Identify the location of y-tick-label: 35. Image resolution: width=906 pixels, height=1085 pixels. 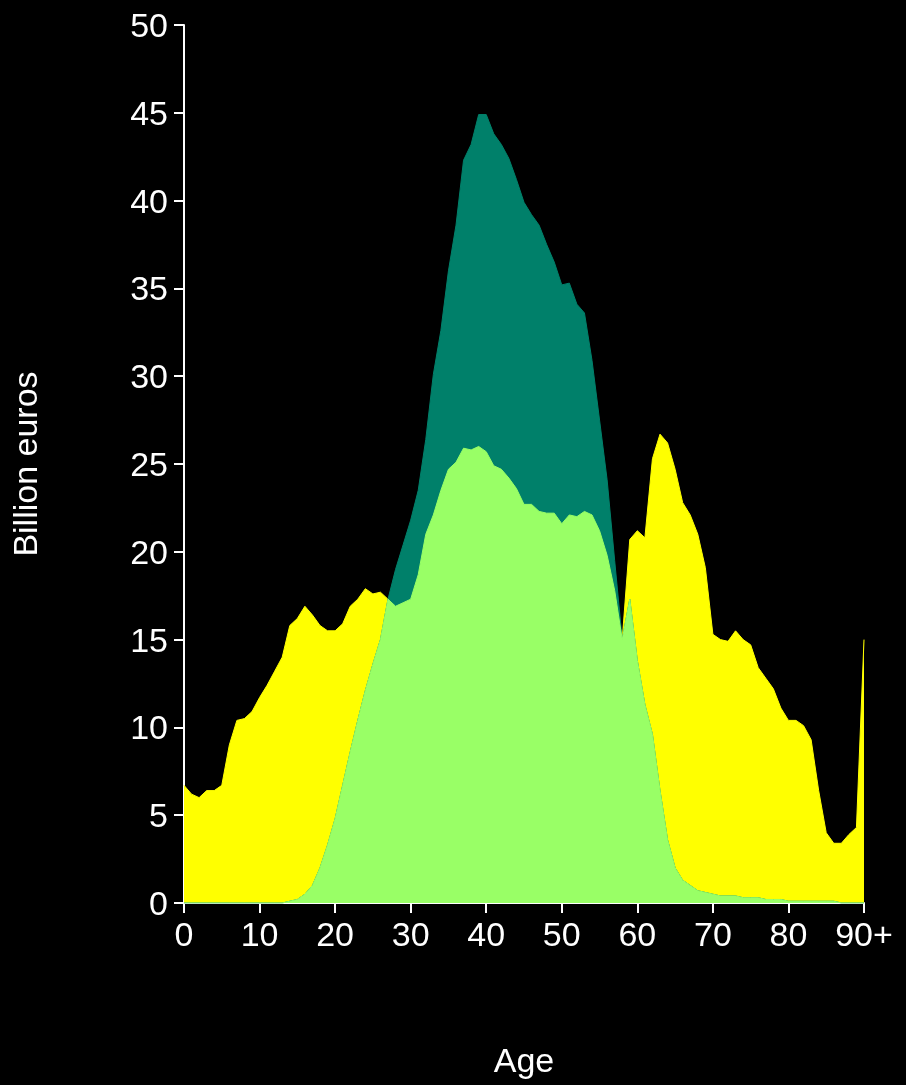
(149, 288).